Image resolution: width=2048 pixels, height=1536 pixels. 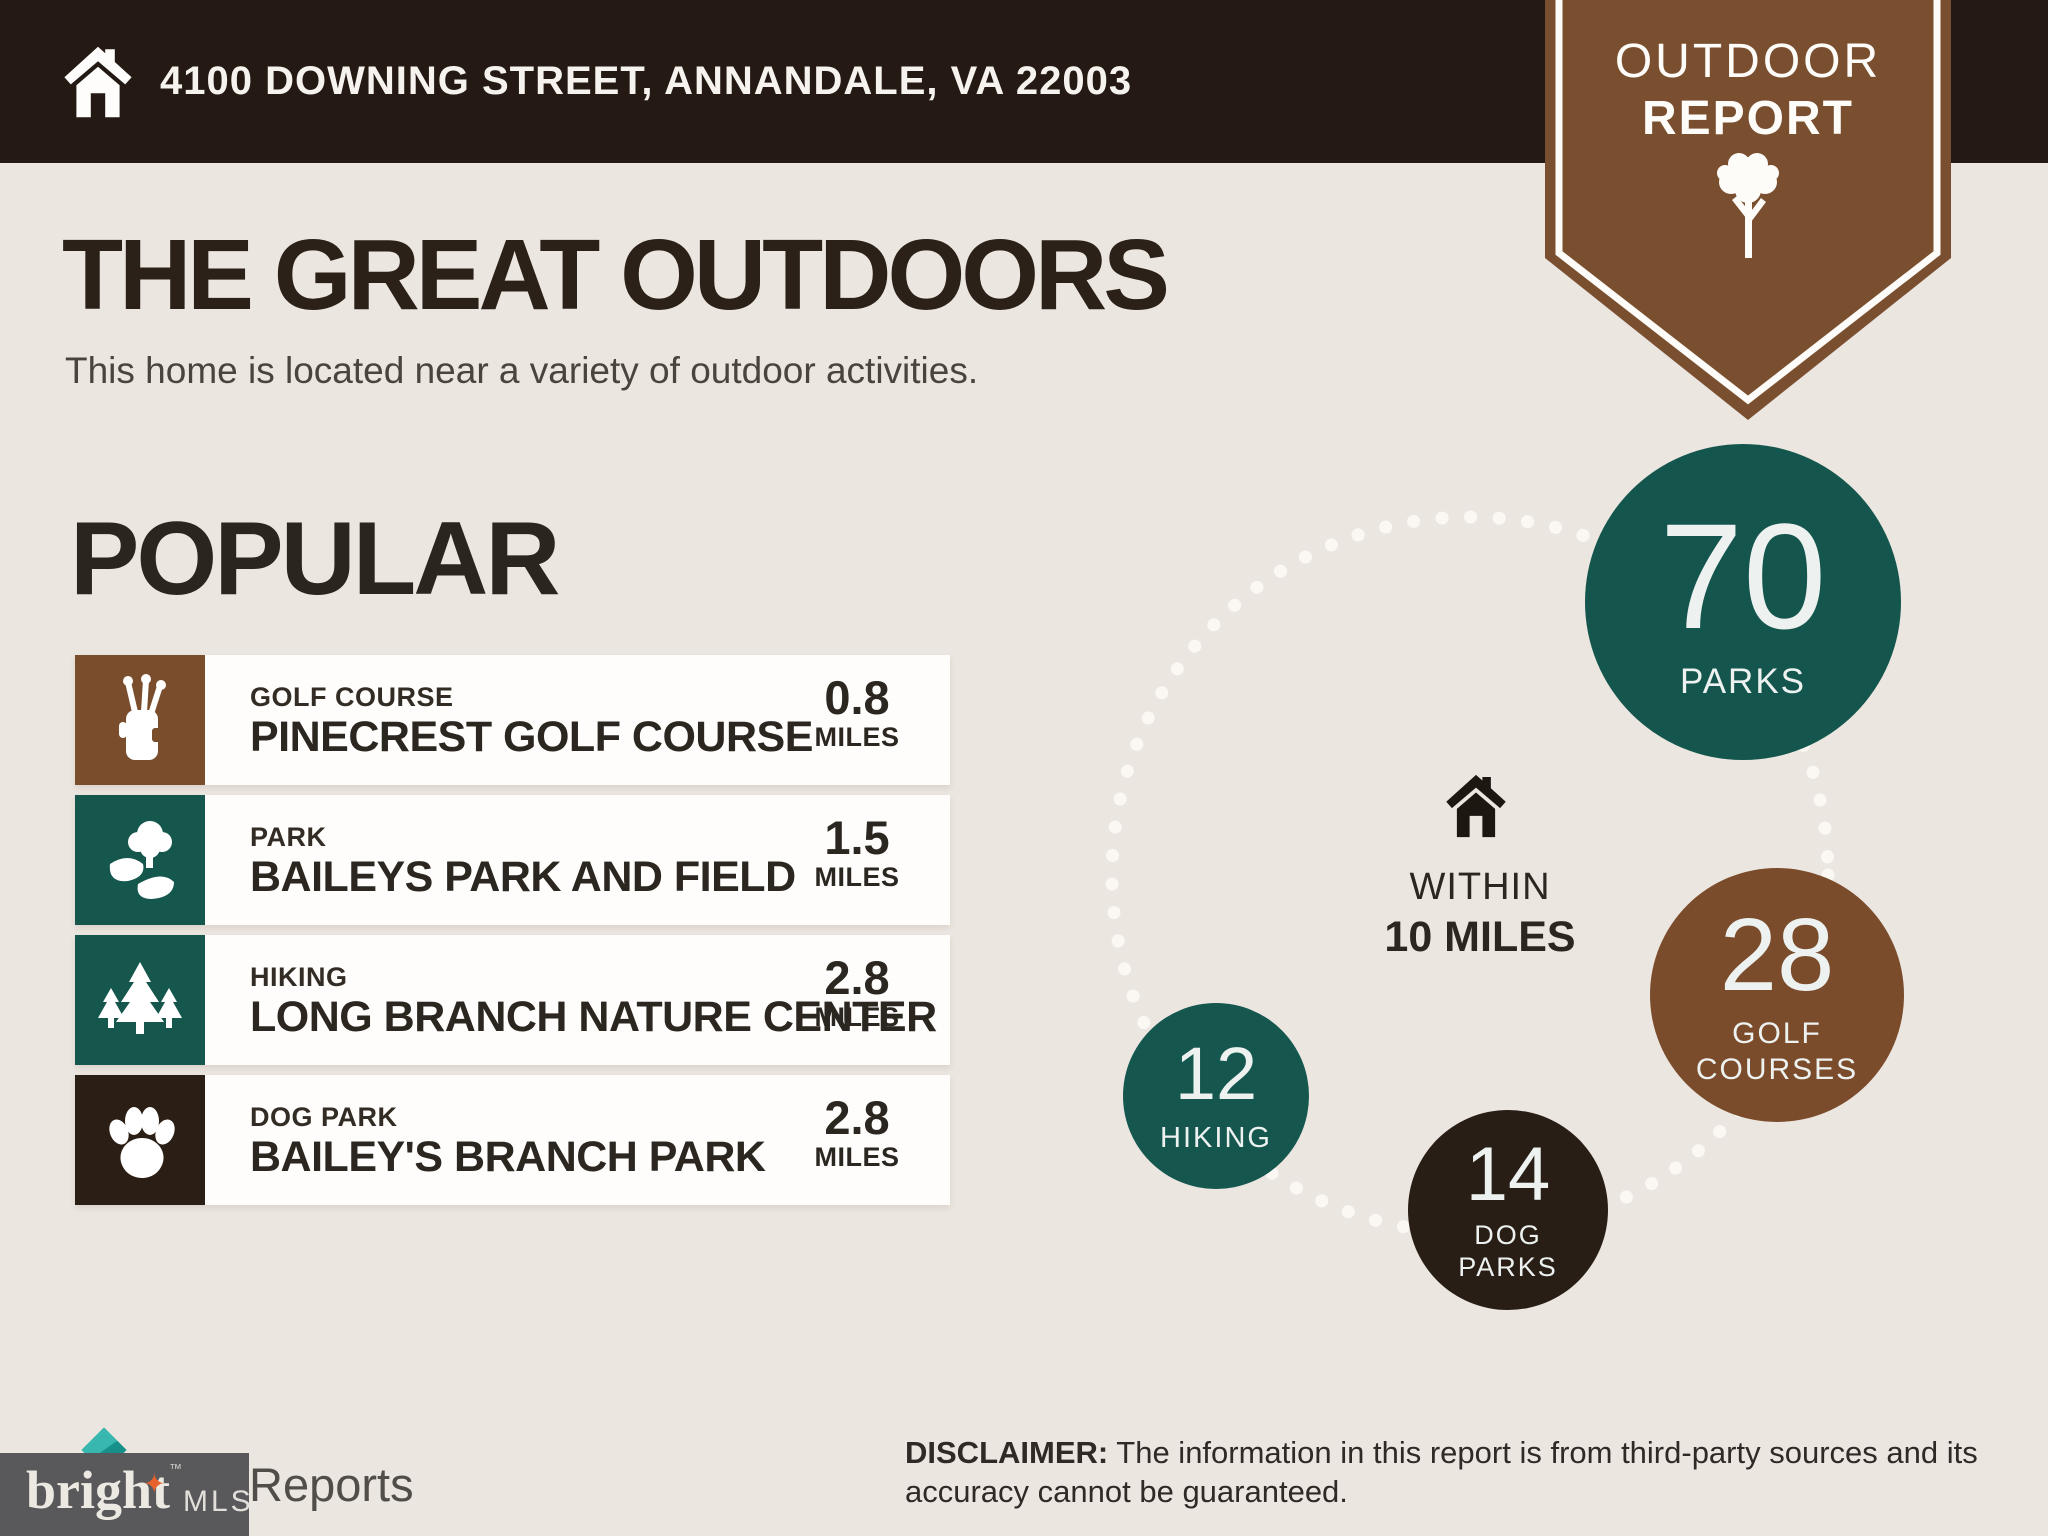 What do you see at coordinates (299, 977) in the screenshot?
I see `item-category: HIKING` at bounding box center [299, 977].